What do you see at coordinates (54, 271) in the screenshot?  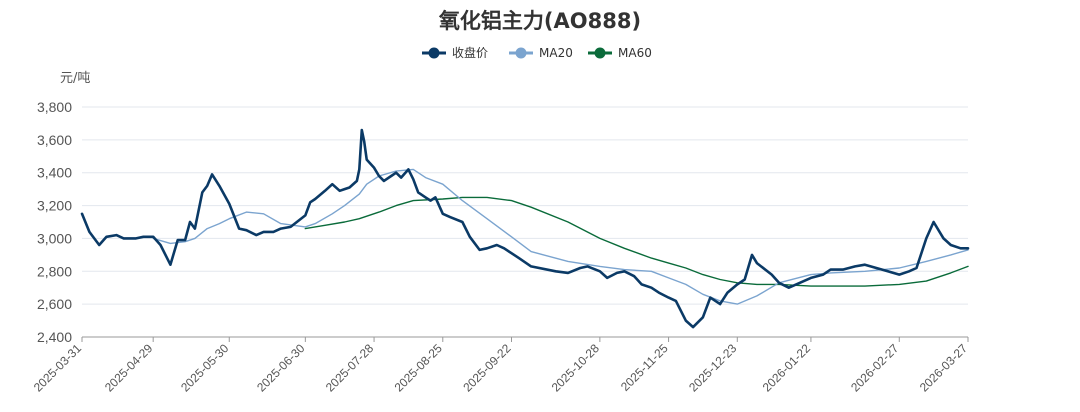 I see `y-tick-label: 2,800` at bounding box center [54, 271].